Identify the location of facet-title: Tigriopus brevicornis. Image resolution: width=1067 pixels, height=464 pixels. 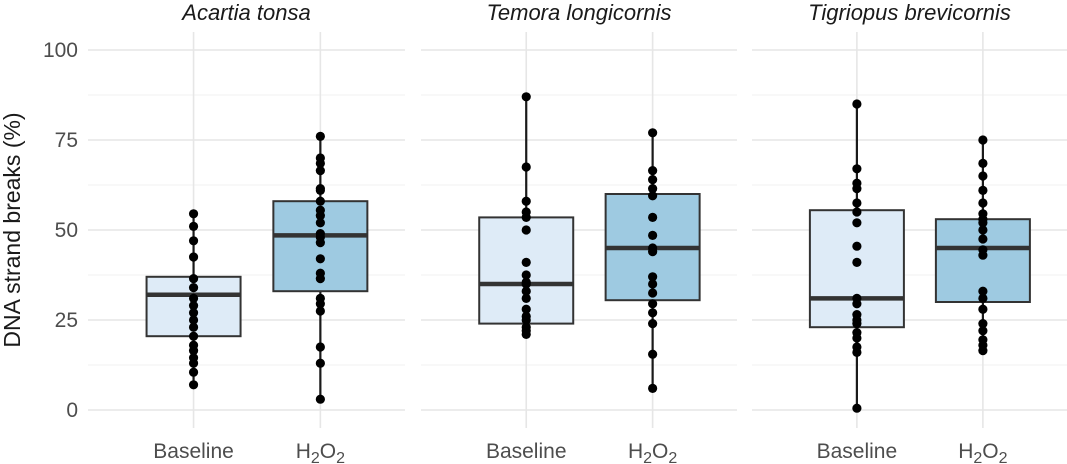
(909, 12).